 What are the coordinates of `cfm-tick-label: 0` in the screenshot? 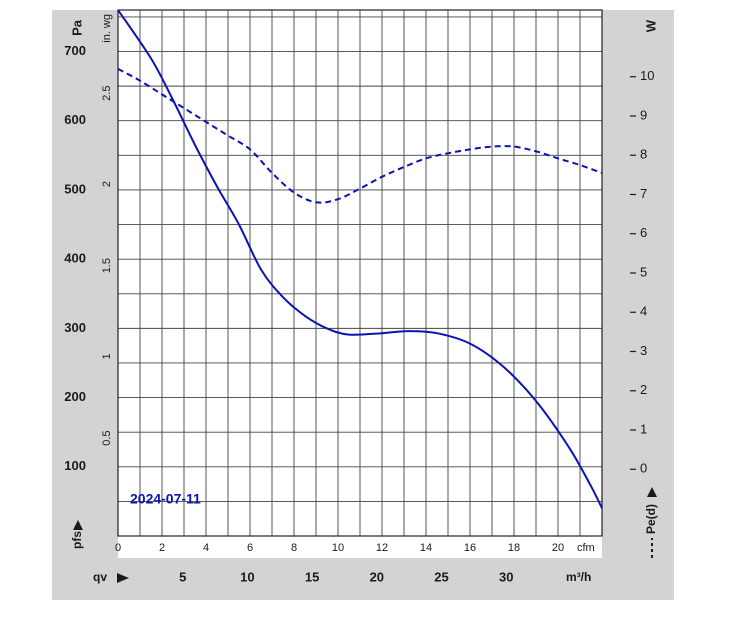 It's located at (118, 548).